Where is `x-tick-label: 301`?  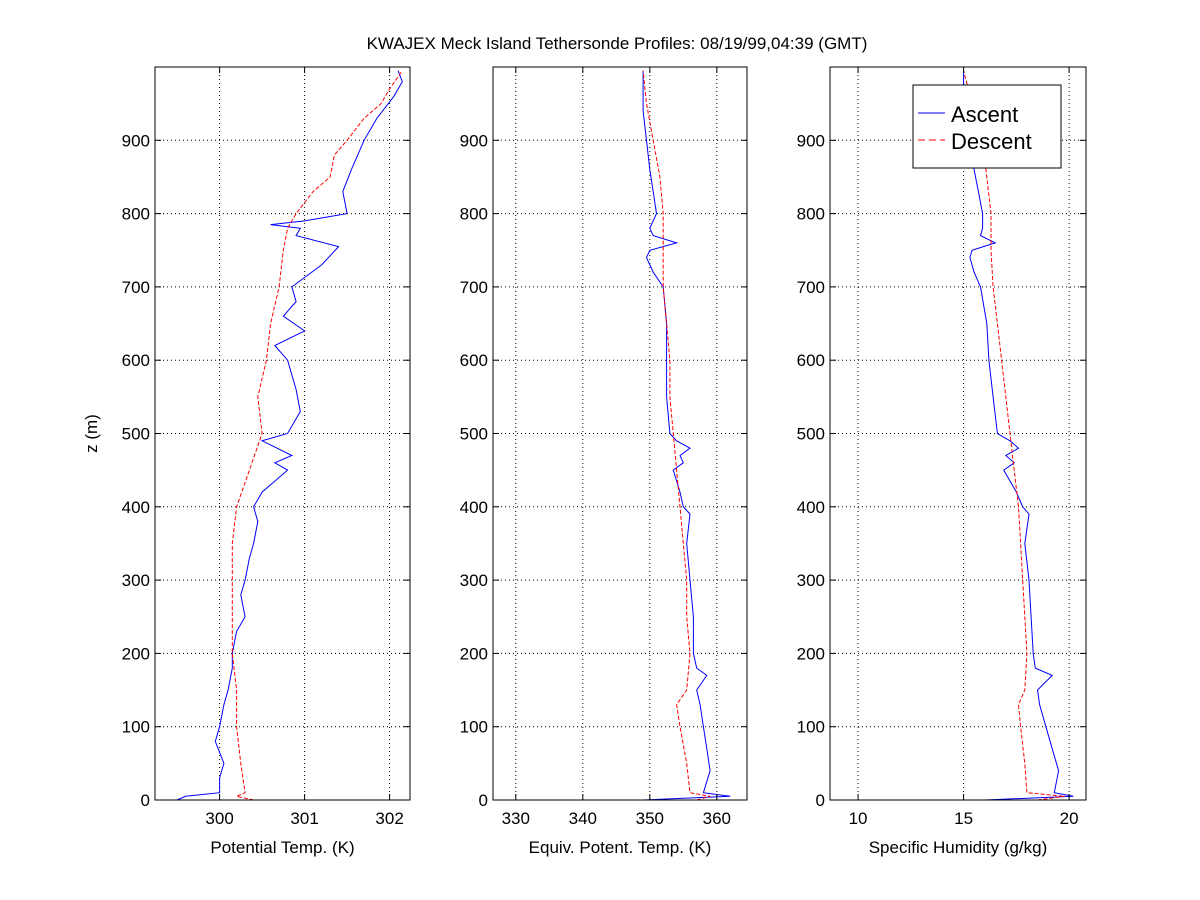 x-tick-label: 301 is located at coordinates (304, 818).